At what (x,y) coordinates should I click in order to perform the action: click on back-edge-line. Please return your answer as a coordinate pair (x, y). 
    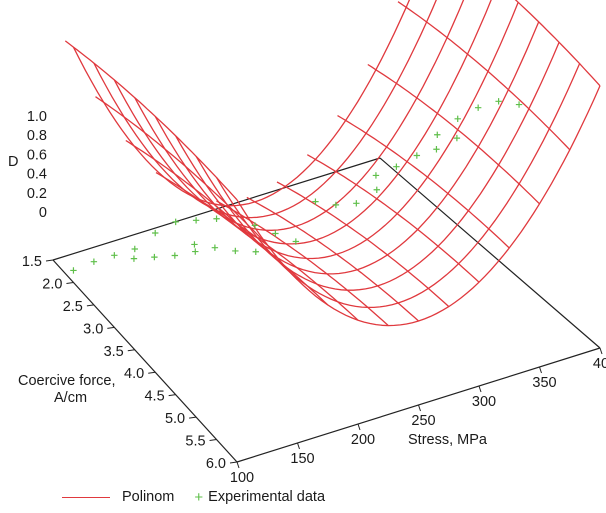
    Looking at the image, I should click on (216, 209).